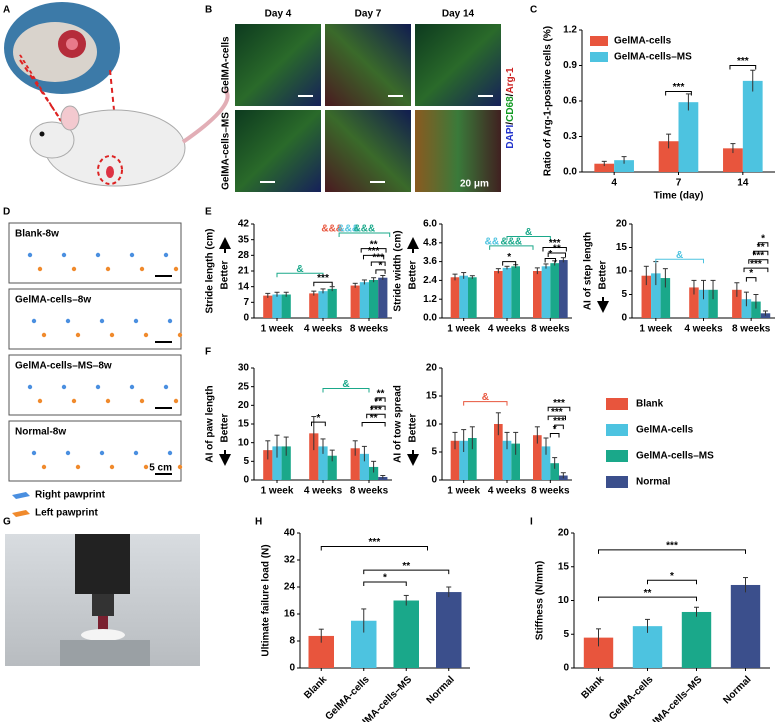 This screenshot has width=783, height=722. What do you see at coordinates (53, 300) in the screenshot?
I see `gait-label: GelMA-cells–8w` at bounding box center [53, 300].